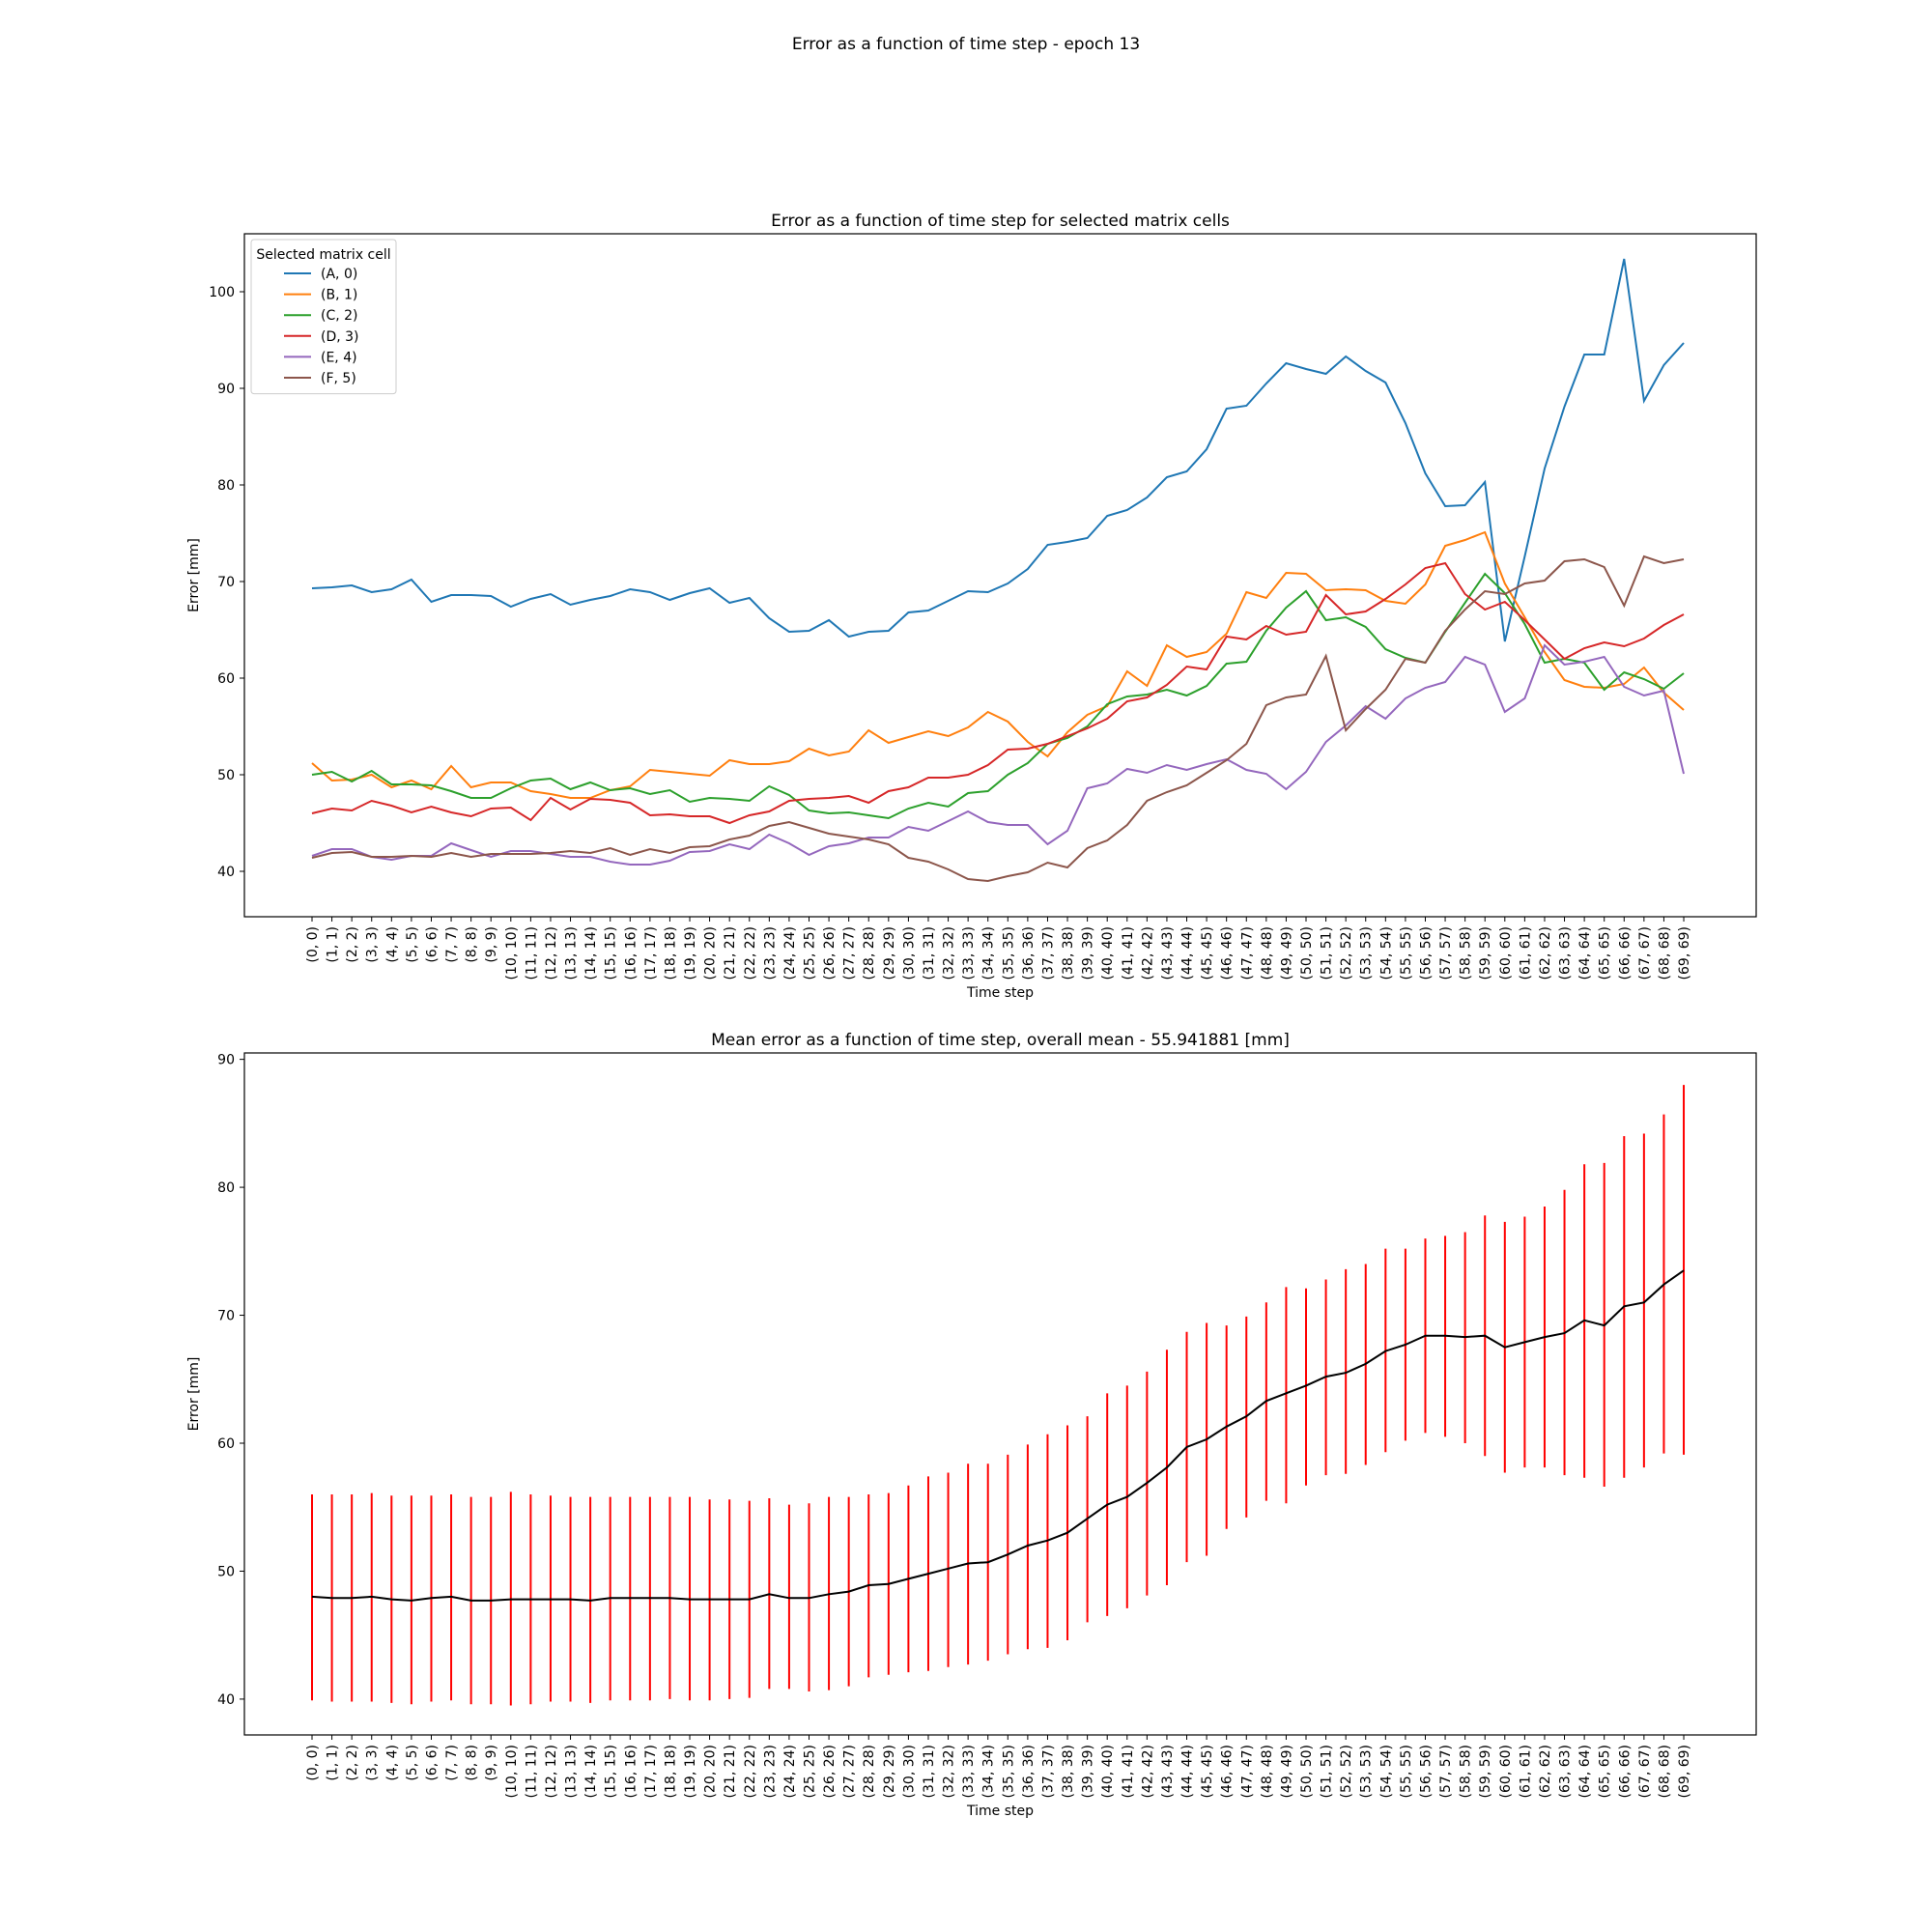 The width and height of the screenshot is (1932, 1932). What do you see at coordinates (226, 775) in the screenshot?
I see `chart0-ytick-label: 50` at bounding box center [226, 775].